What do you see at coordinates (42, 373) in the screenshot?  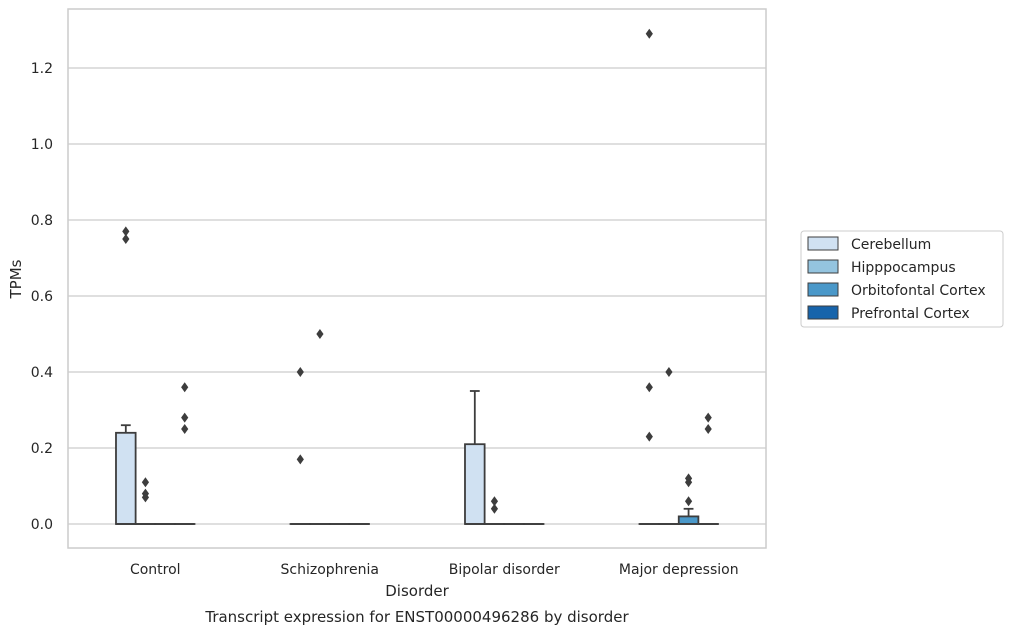 I see `y-tick-label: 0.4` at bounding box center [42, 373].